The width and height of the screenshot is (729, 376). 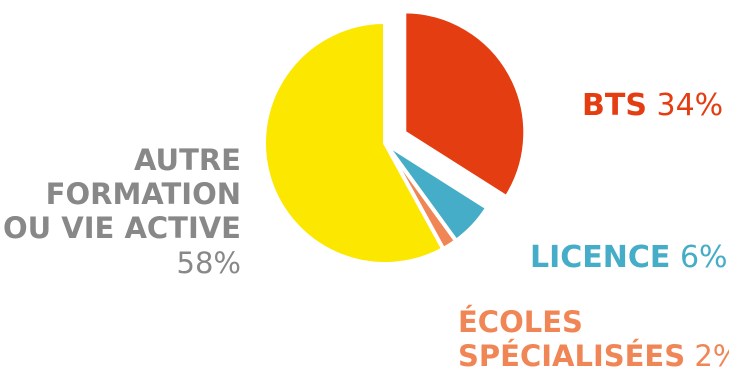 What do you see at coordinates (652, 105) in the screenshot?
I see `slice-label-bts: BTS 34%` at bounding box center [652, 105].